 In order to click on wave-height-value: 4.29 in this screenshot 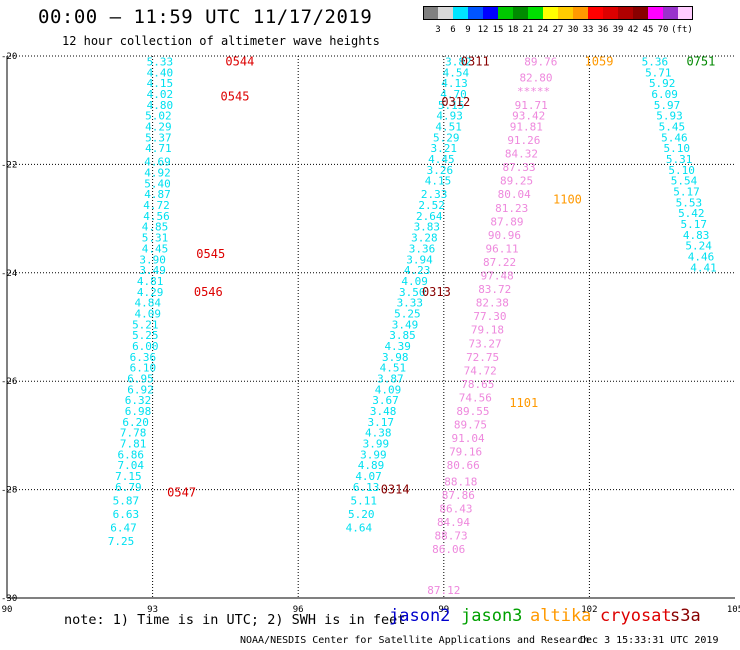, I will do `click(158, 126)`.